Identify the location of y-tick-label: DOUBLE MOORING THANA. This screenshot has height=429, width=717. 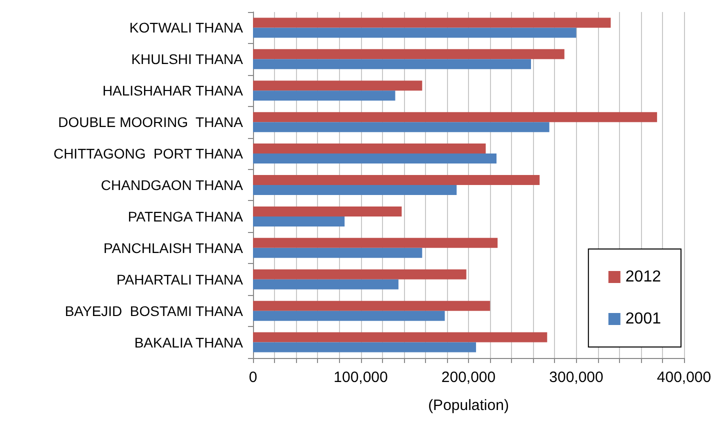
(151, 122).